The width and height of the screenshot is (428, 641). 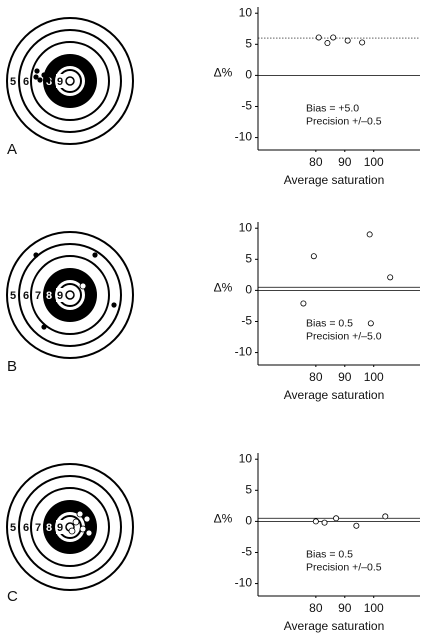 What do you see at coordinates (12, 149) in the screenshot?
I see `panel-letter: A` at bounding box center [12, 149].